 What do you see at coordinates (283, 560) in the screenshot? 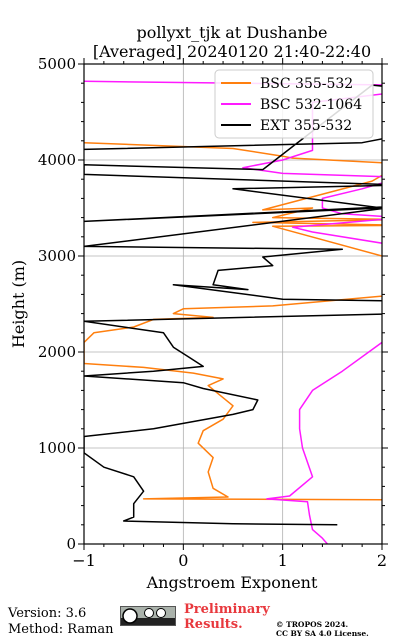
I see `x-tick-label: 1` at bounding box center [283, 560].